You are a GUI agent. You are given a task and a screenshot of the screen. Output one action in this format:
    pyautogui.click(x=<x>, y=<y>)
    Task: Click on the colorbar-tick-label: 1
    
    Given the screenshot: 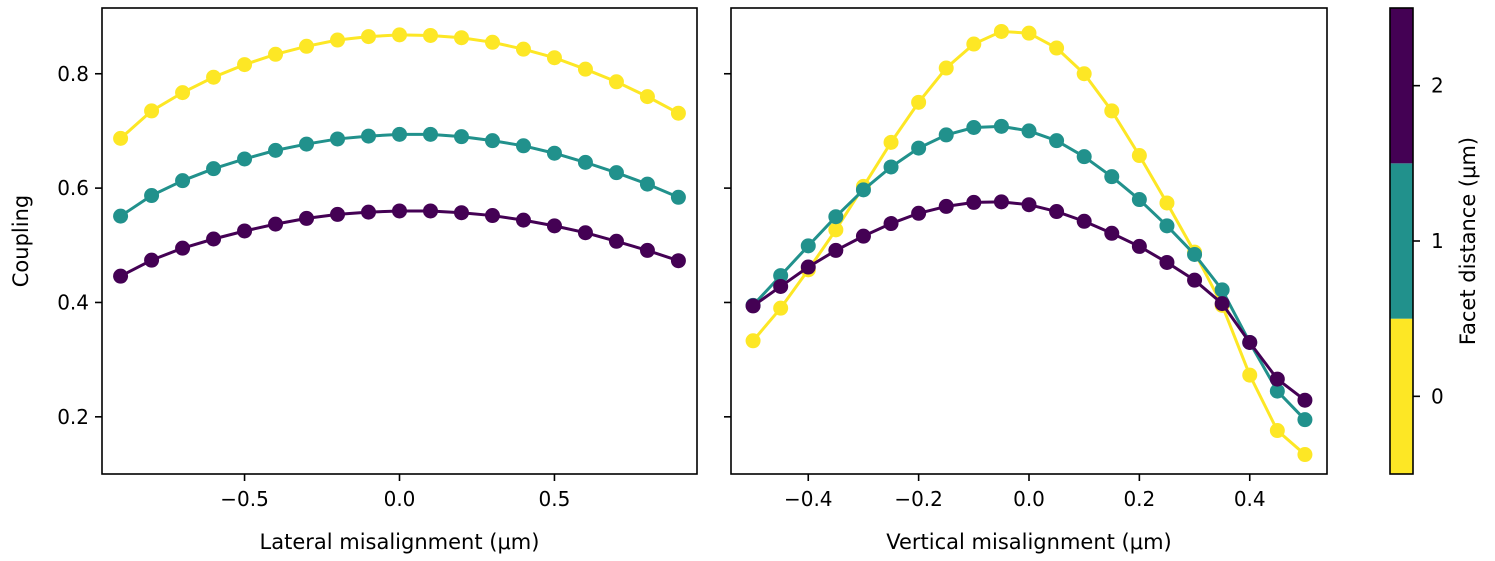 What is the action you would take?
    pyautogui.click(x=1437, y=241)
    